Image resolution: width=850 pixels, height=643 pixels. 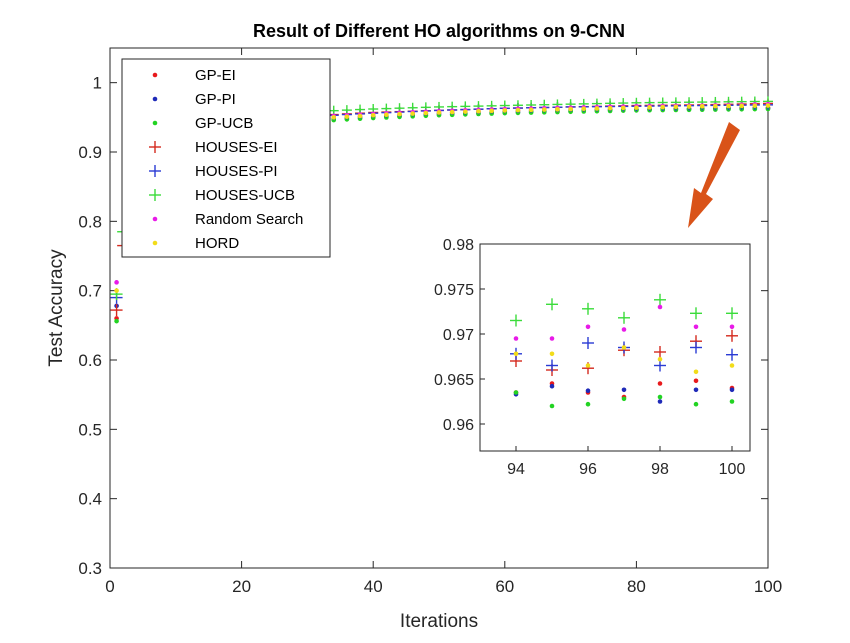 I want to click on legend-label: HOUSES-PI, so click(x=236, y=171).